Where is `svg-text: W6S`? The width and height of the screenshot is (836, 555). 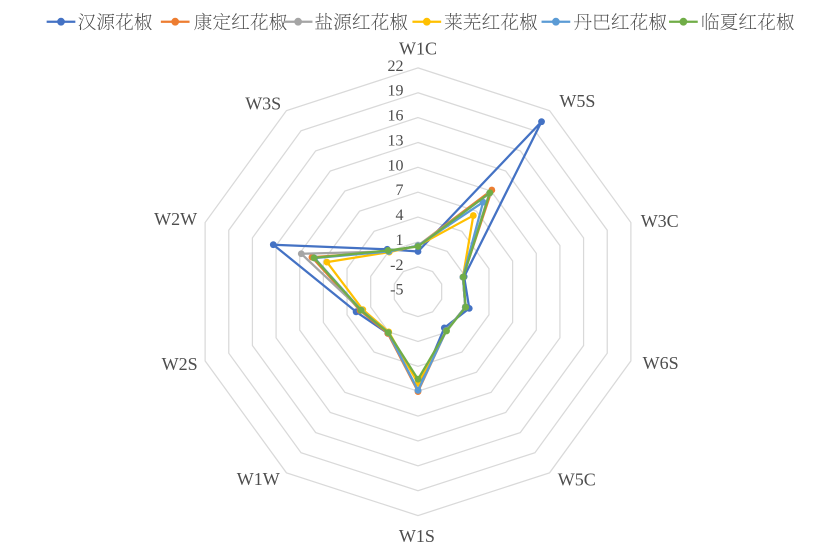
svg-text: W6S is located at coordinates (661, 363).